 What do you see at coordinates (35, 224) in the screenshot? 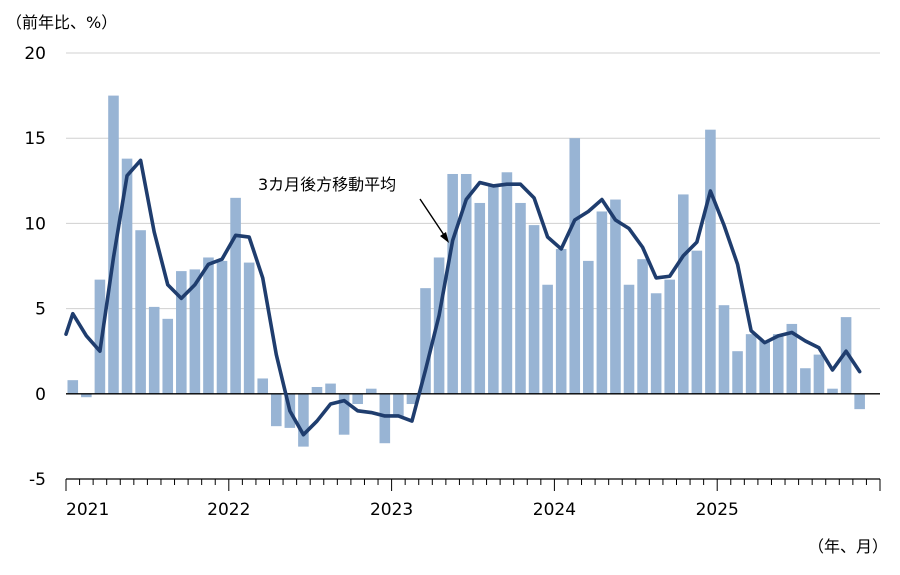
I see `y-tick-label: 10` at bounding box center [35, 224].